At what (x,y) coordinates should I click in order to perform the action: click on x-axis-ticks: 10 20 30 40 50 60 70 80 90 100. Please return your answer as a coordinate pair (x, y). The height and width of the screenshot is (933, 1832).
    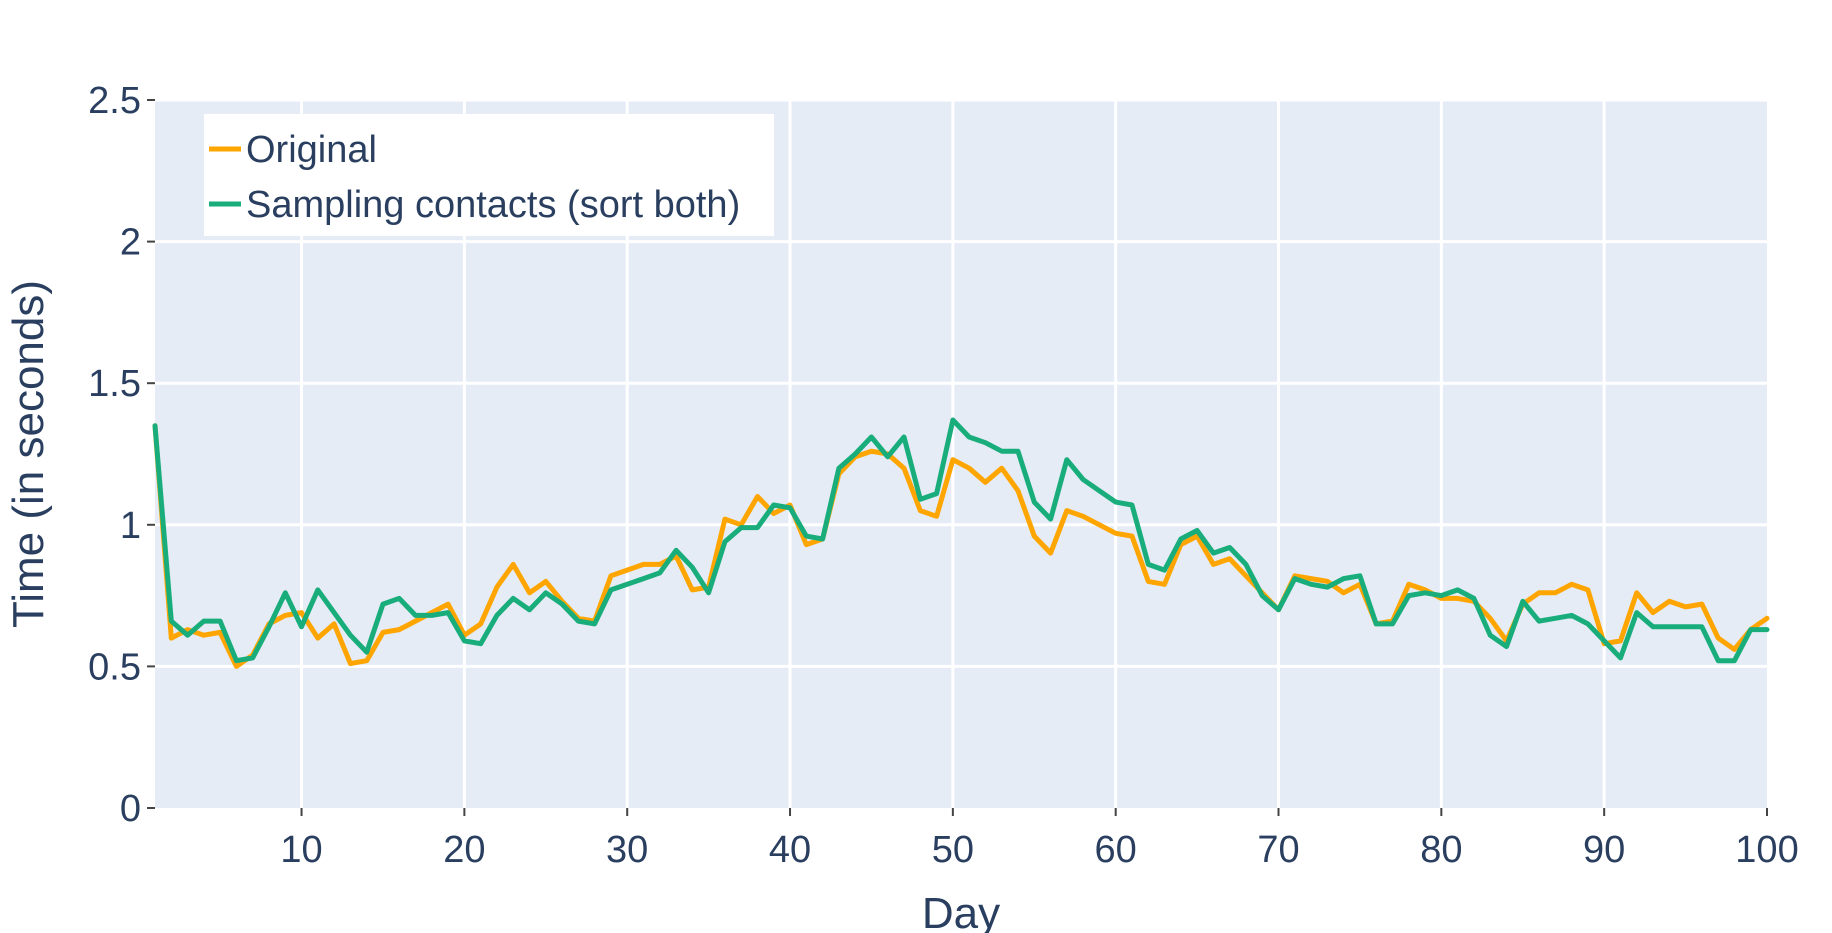
    Looking at the image, I should click on (1039, 839).